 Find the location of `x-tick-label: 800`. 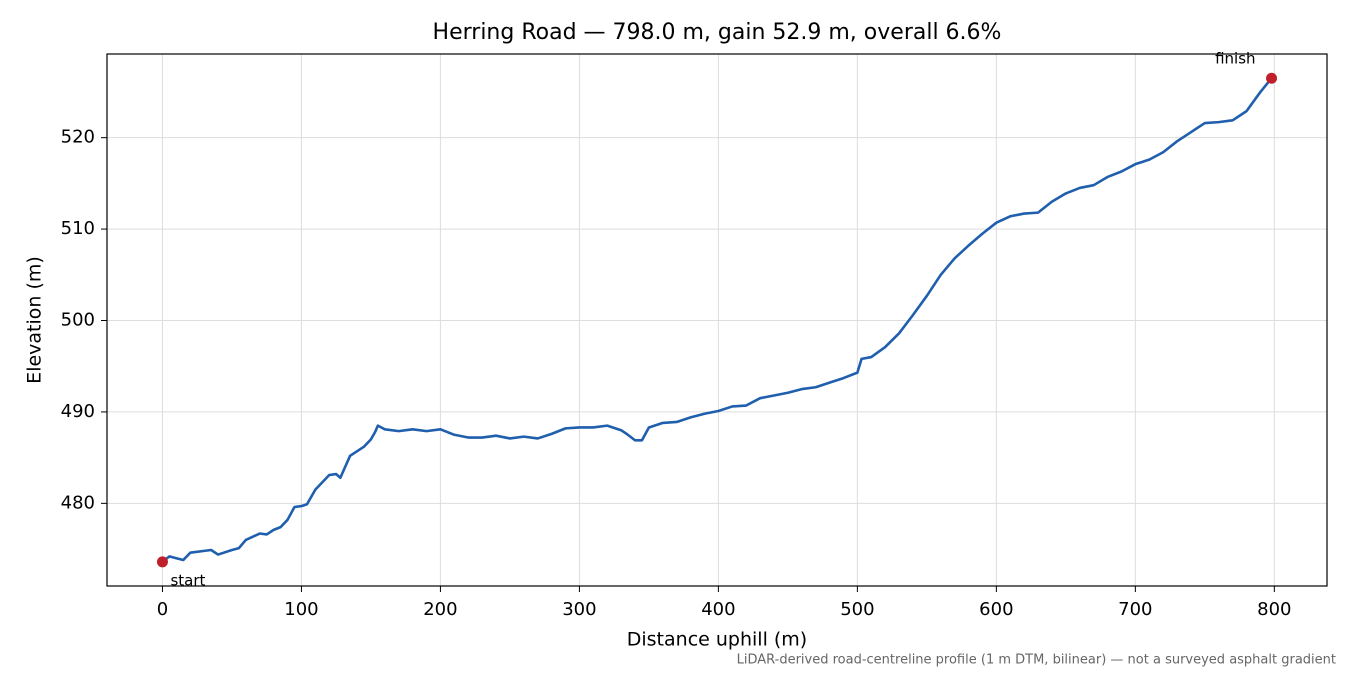

x-tick-label: 800 is located at coordinates (1274, 609).